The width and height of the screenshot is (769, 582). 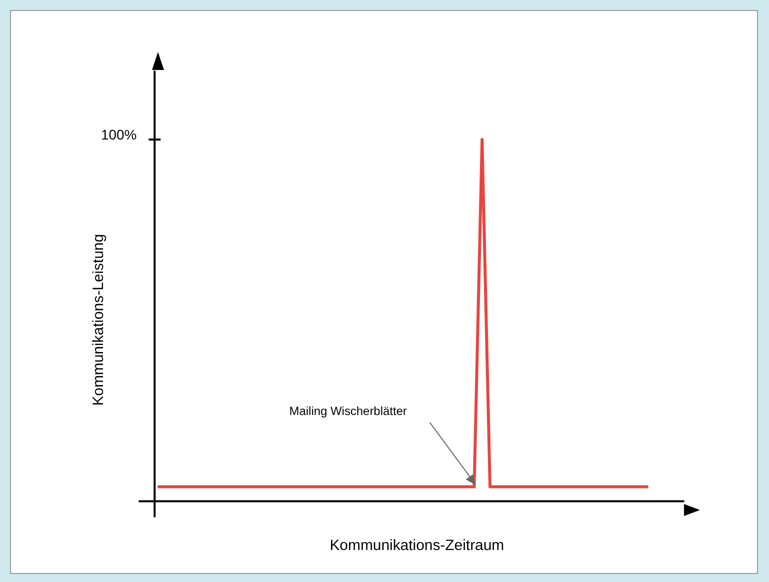 What do you see at coordinates (348, 411) in the screenshot?
I see `annotation: Mailing Wischerblätter` at bounding box center [348, 411].